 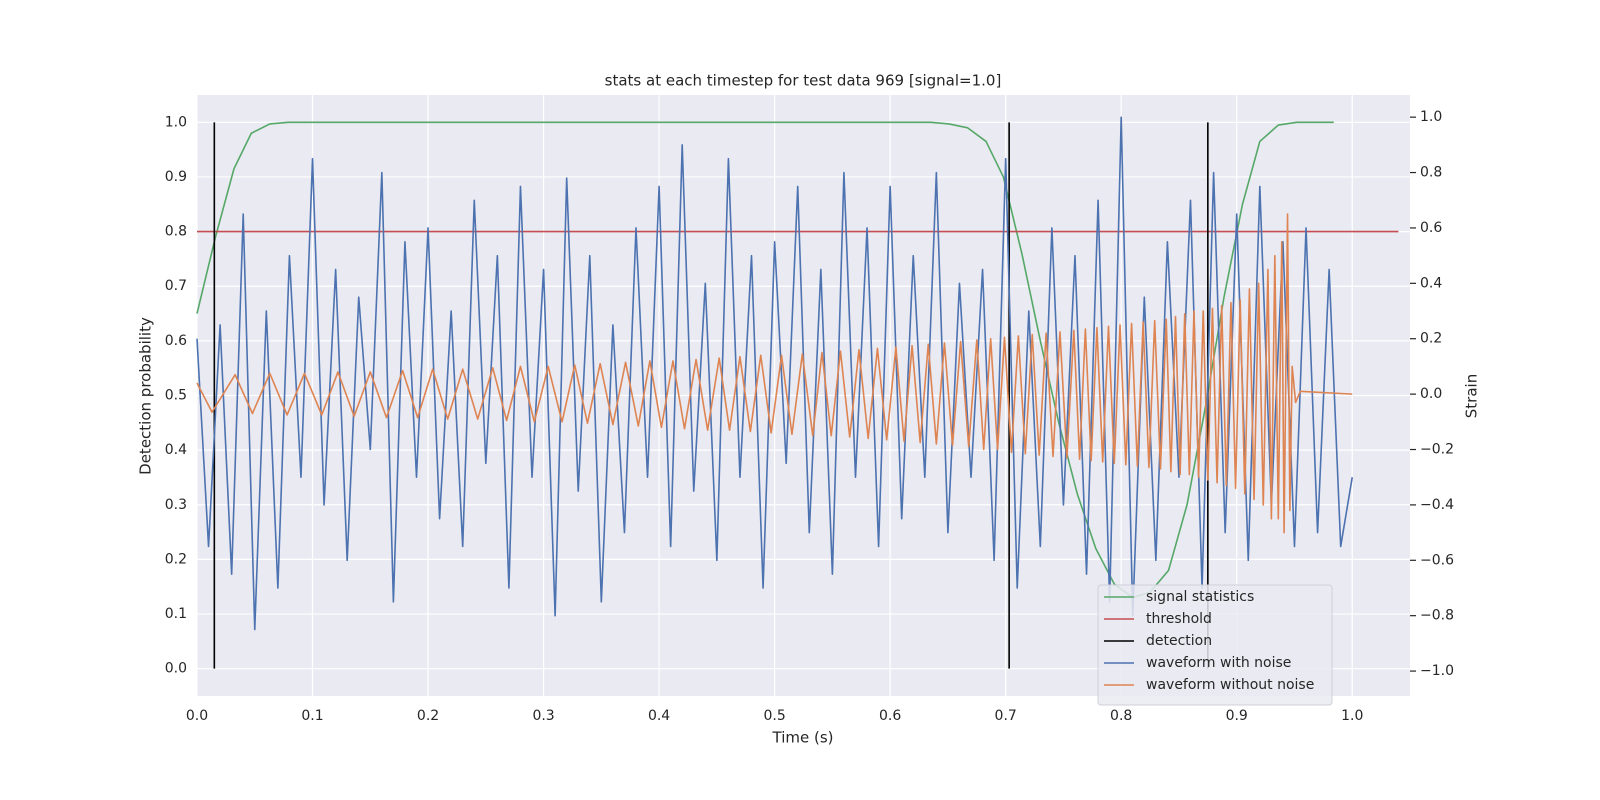 I want to click on y-tick-label: 0.8, so click(x=176, y=232).